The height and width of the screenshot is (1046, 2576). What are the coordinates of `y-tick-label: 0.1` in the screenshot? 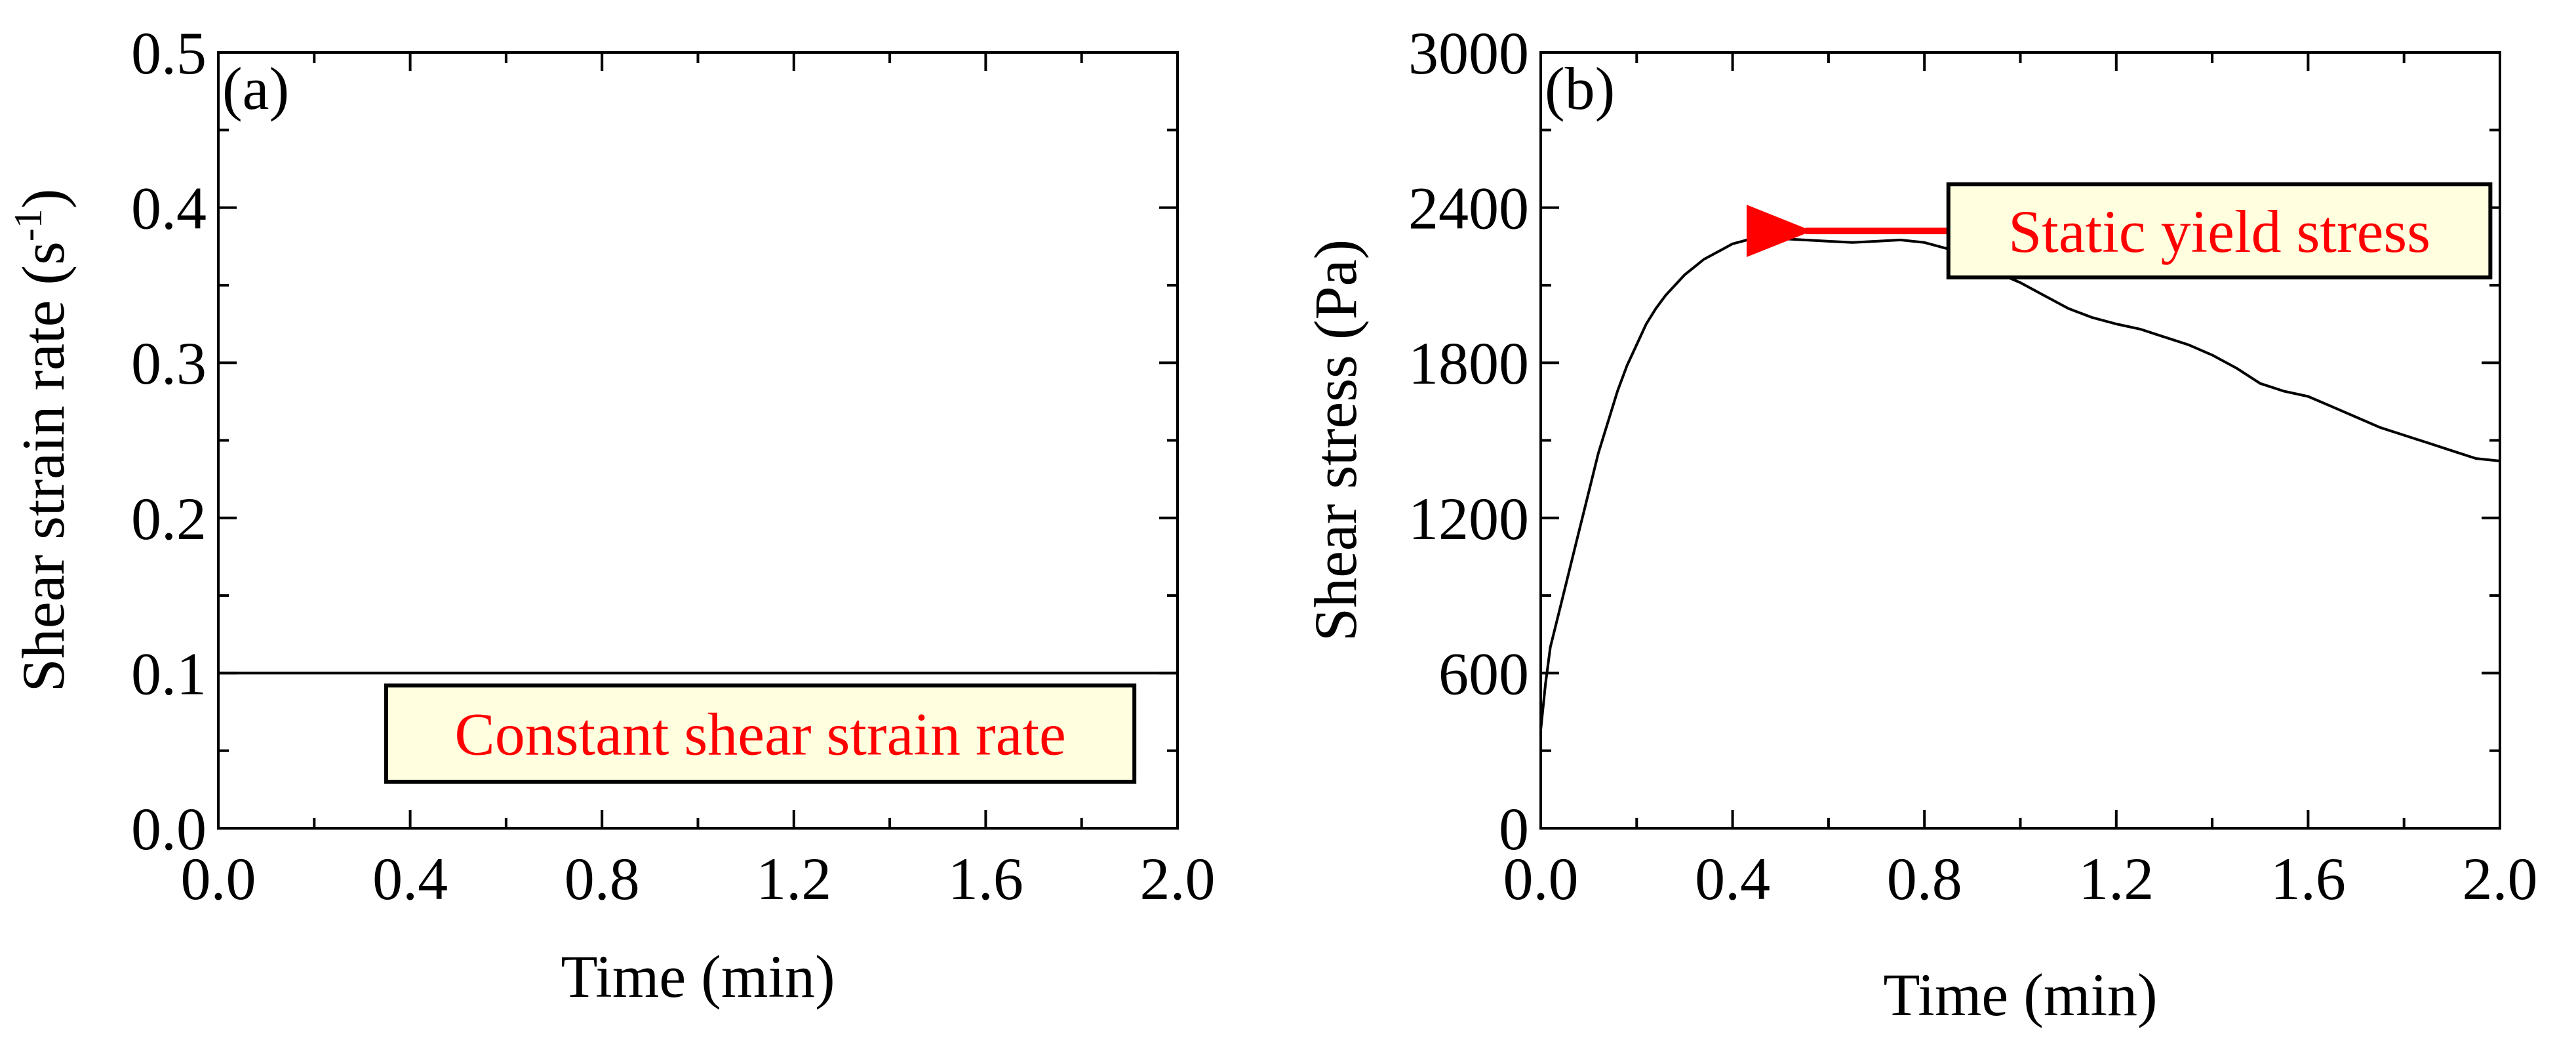 It's located at (169, 673).